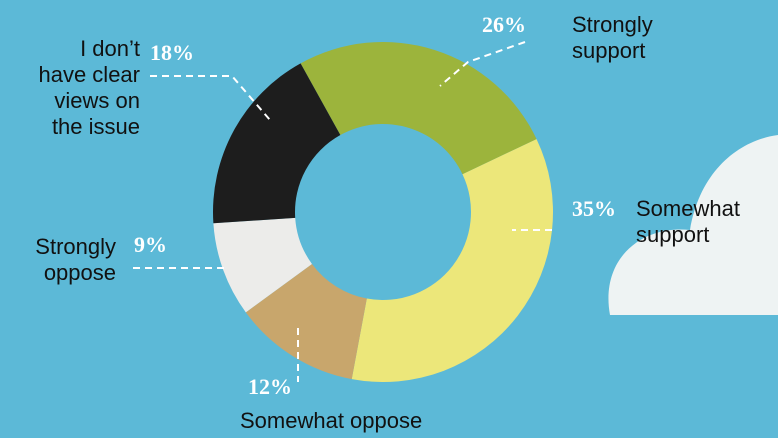  I want to click on category-label: Somewhat support, so click(688, 221).